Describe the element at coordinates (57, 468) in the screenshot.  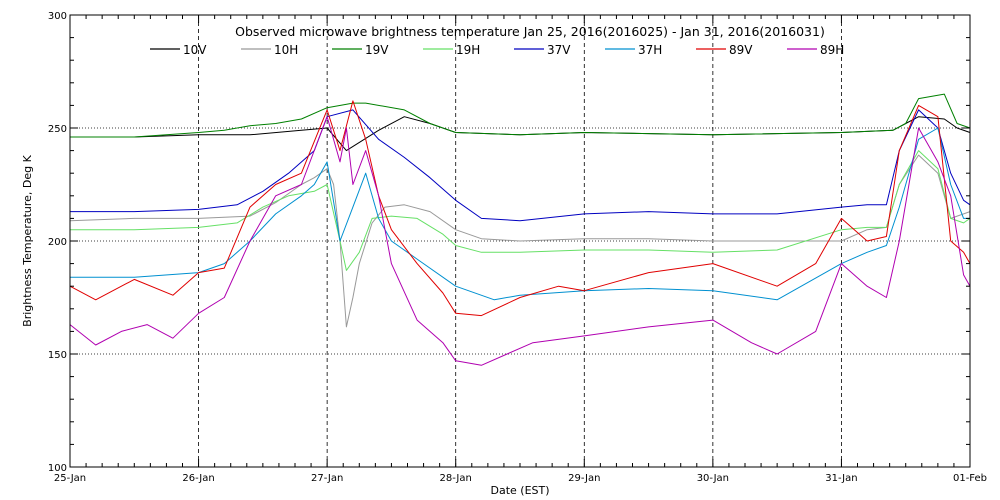
I see `y-tick-label-100: 100` at that location.